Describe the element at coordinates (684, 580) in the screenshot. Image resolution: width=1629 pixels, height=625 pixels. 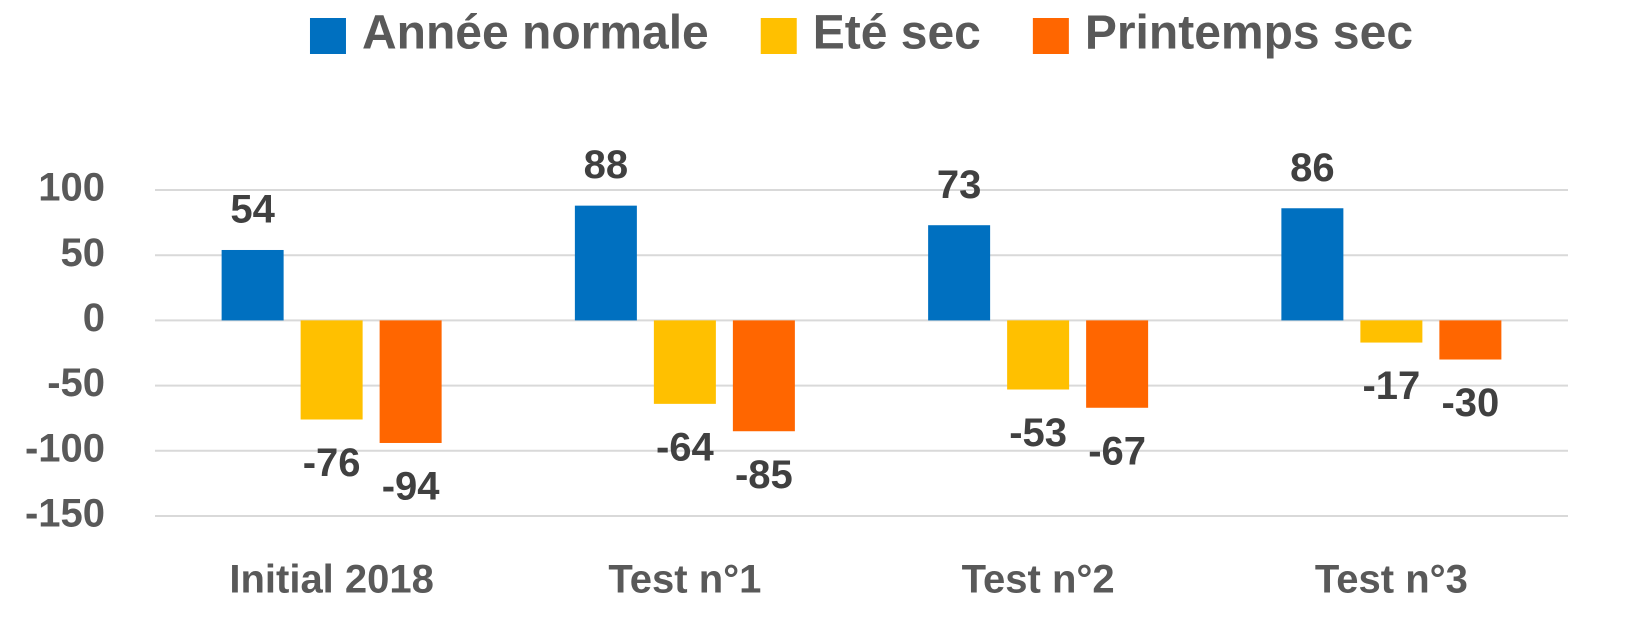
I see `x-tick-label: Test n°1` at that location.